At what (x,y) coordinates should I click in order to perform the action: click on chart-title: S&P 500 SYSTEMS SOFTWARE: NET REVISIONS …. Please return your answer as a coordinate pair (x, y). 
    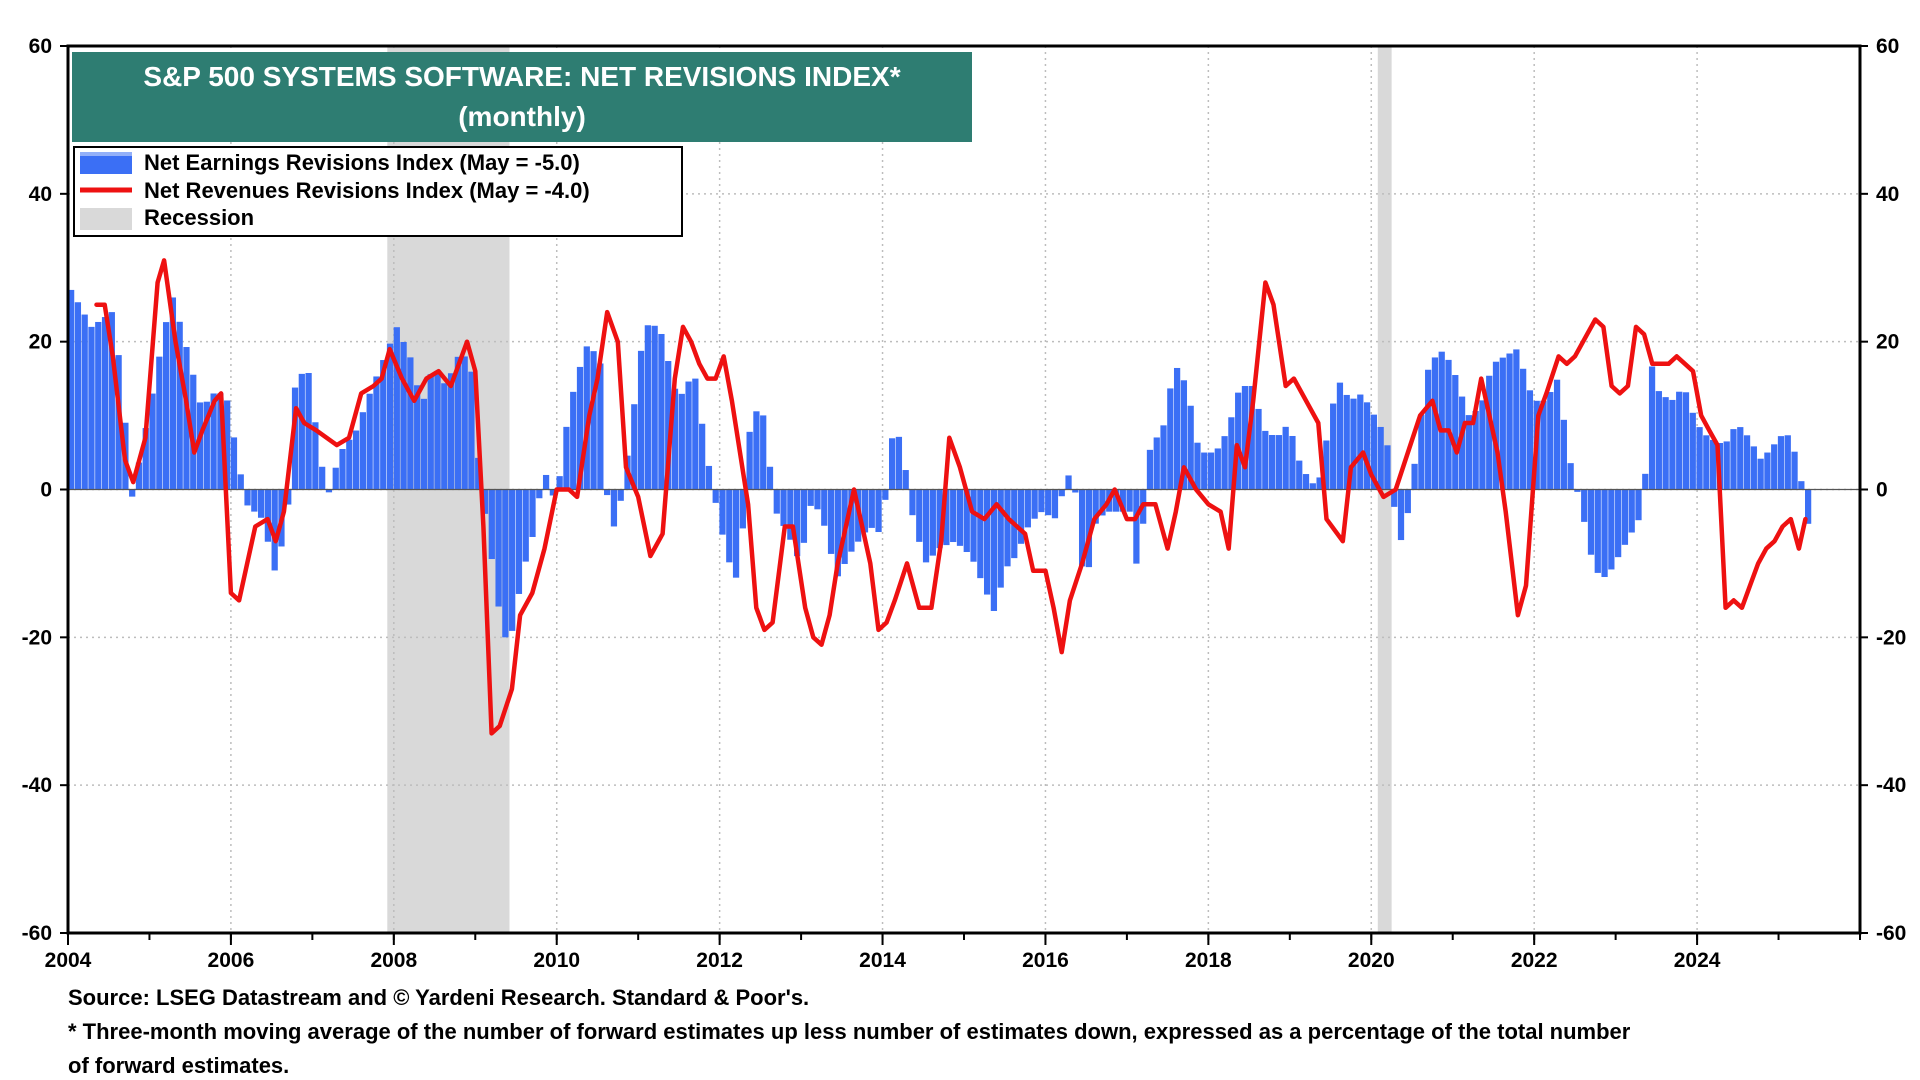
    Looking at the image, I should click on (521, 76).